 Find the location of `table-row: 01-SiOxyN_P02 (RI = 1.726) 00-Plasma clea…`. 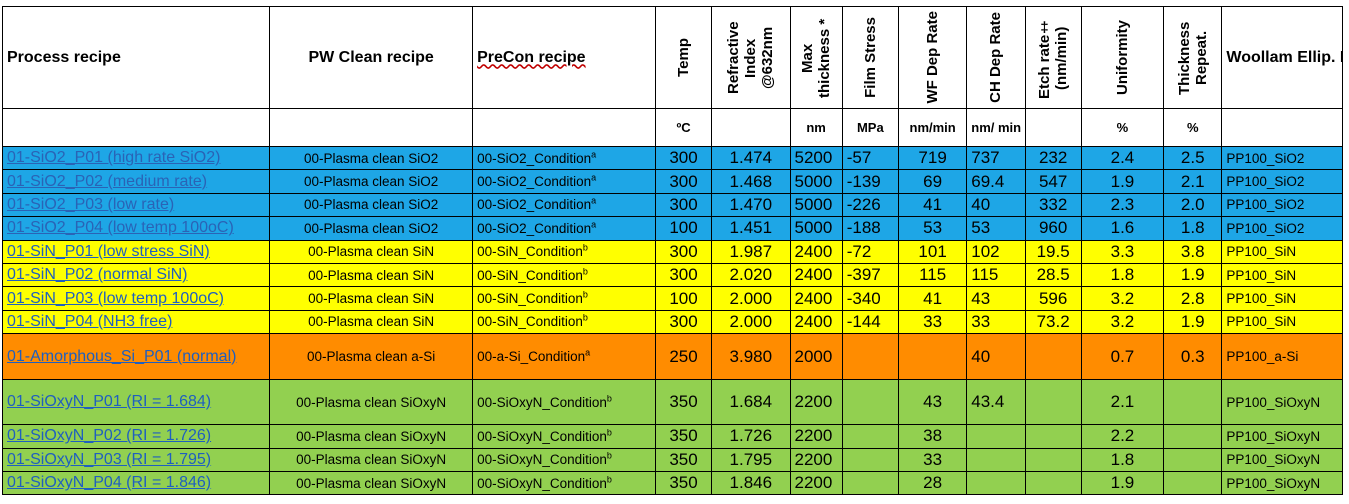

table-row: 01-SiOxyN_P02 (RI = 1.726) 00-Plasma clea… is located at coordinates (672, 436).